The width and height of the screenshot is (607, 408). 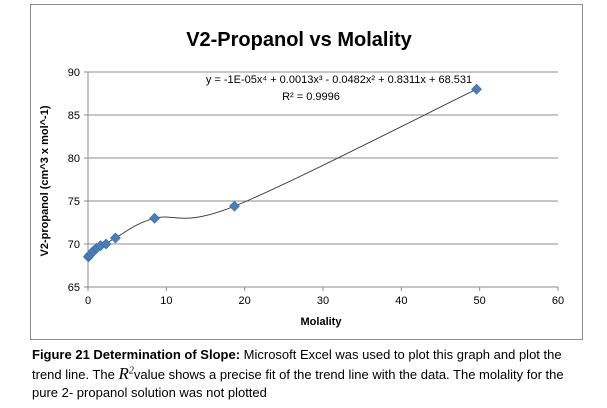 What do you see at coordinates (123, 373) in the screenshot?
I see `r2-symbol: R` at bounding box center [123, 373].